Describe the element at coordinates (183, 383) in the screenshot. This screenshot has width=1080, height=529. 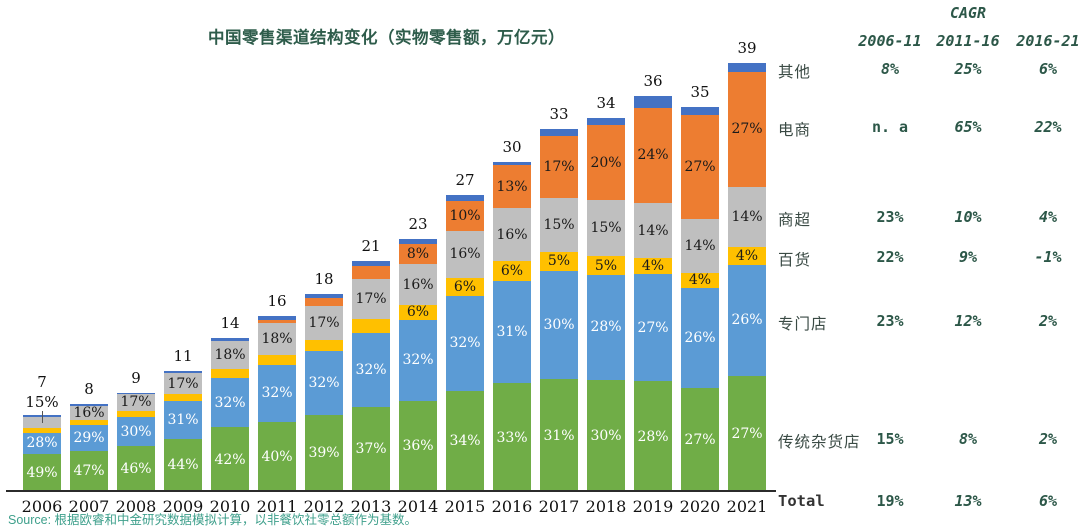
I see `segment-supermarket-2009: 17%` at that location.